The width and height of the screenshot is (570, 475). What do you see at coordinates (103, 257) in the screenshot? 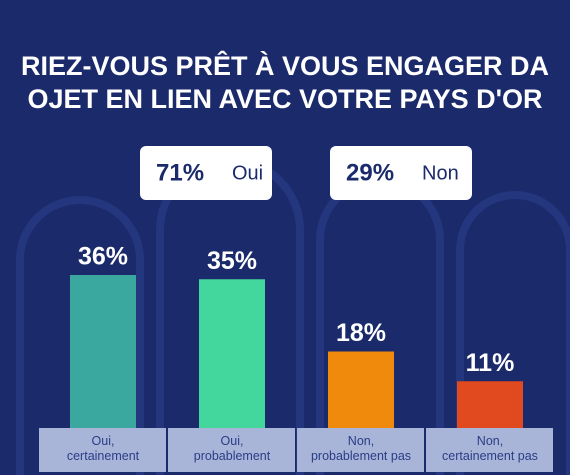
I see `value-label: 36%` at bounding box center [103, 257].